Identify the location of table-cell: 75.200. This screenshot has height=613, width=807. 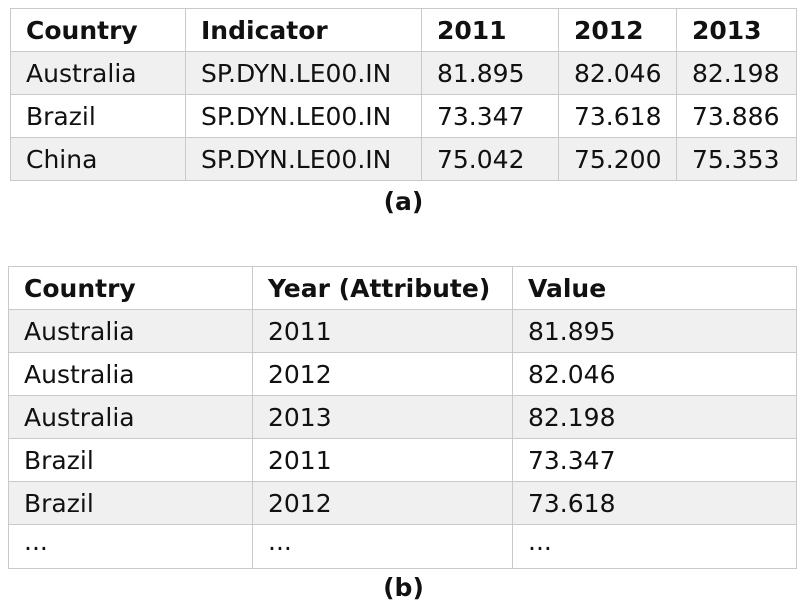
(617, 159).